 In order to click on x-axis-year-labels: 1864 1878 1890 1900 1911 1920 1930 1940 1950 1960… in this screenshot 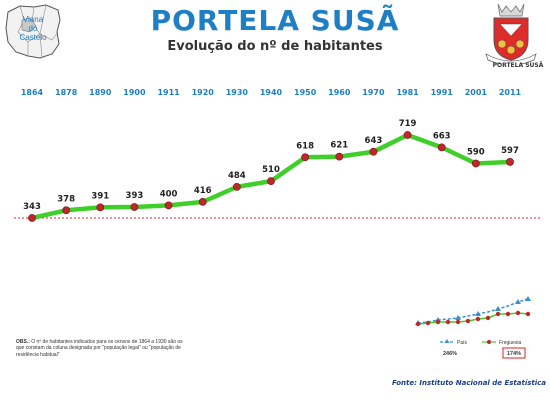, I will do `click(271, 92)`.